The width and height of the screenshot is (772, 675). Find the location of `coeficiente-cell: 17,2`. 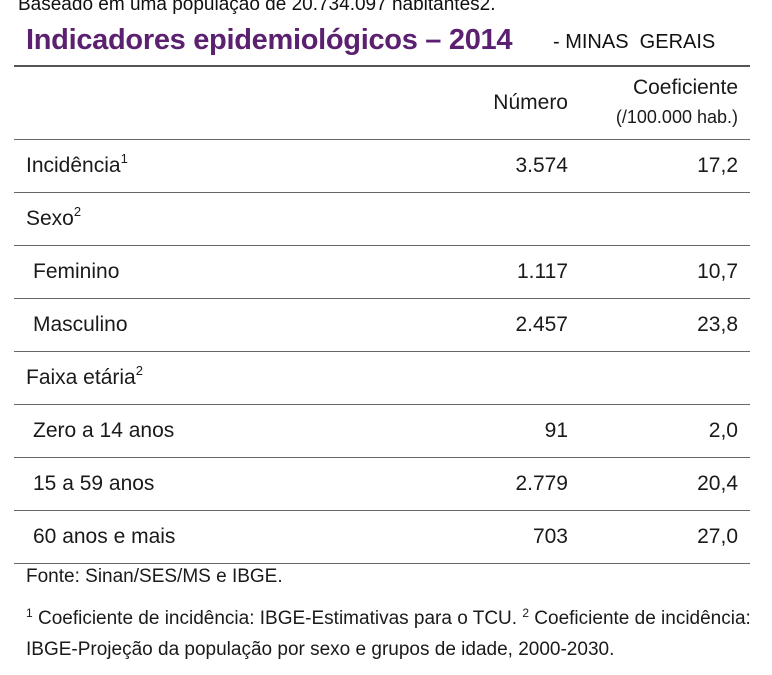

coeficiente-cell: 17,2 is located at coordinates (717, 165).